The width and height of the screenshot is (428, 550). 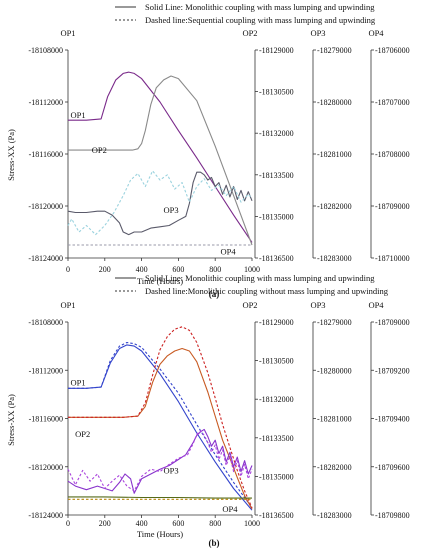 What do you see at coordinates (392, 50) in the screenshot?
I see `y-tick-label: -18706000` at bounding box center [392, 50].